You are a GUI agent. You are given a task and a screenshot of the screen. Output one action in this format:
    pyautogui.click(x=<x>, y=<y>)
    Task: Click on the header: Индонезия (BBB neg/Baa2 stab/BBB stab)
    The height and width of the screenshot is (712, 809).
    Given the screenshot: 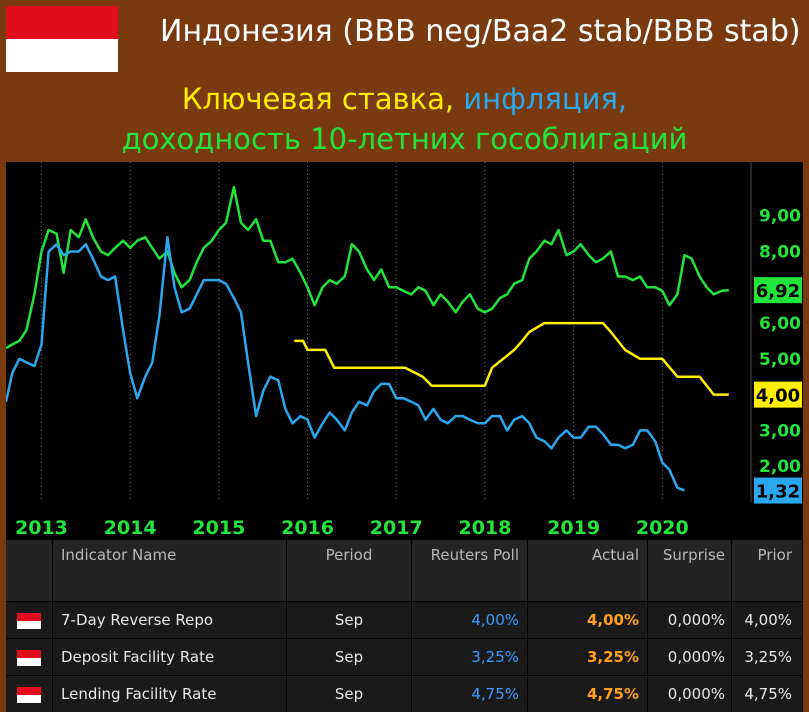 What is the action you would take?
    pyautogui.click(x=404, y=40)
    